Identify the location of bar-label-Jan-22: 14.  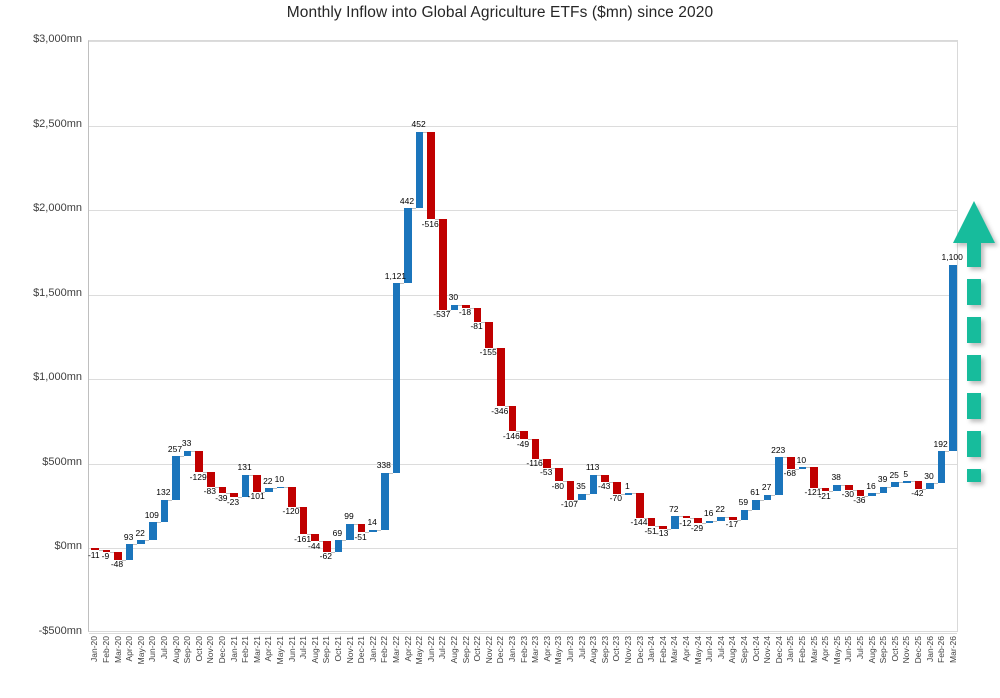
(372, 522).